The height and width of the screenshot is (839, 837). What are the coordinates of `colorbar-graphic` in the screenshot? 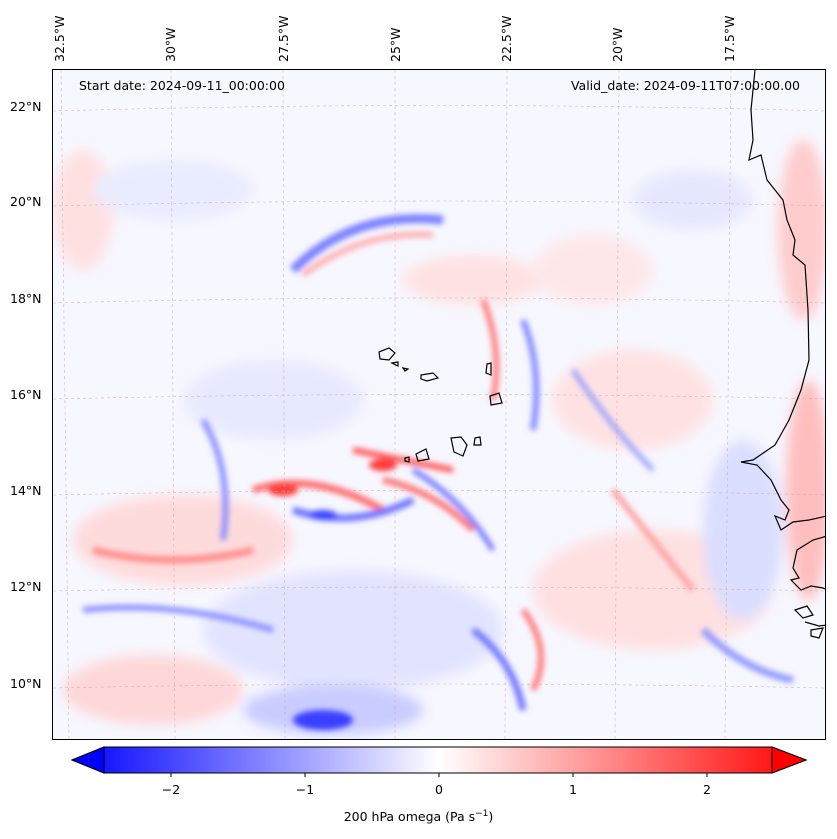 It's located at (439, 761).